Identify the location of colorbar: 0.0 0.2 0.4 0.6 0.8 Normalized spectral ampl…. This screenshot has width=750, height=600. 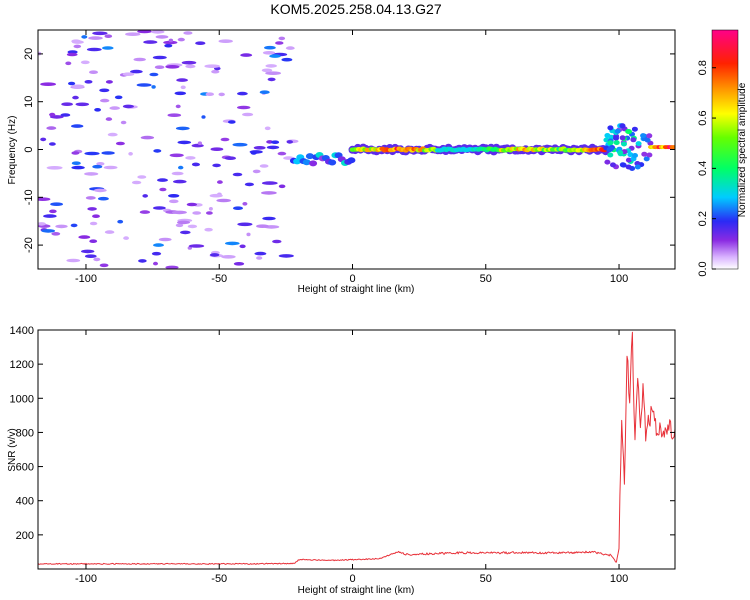
(722, 153).